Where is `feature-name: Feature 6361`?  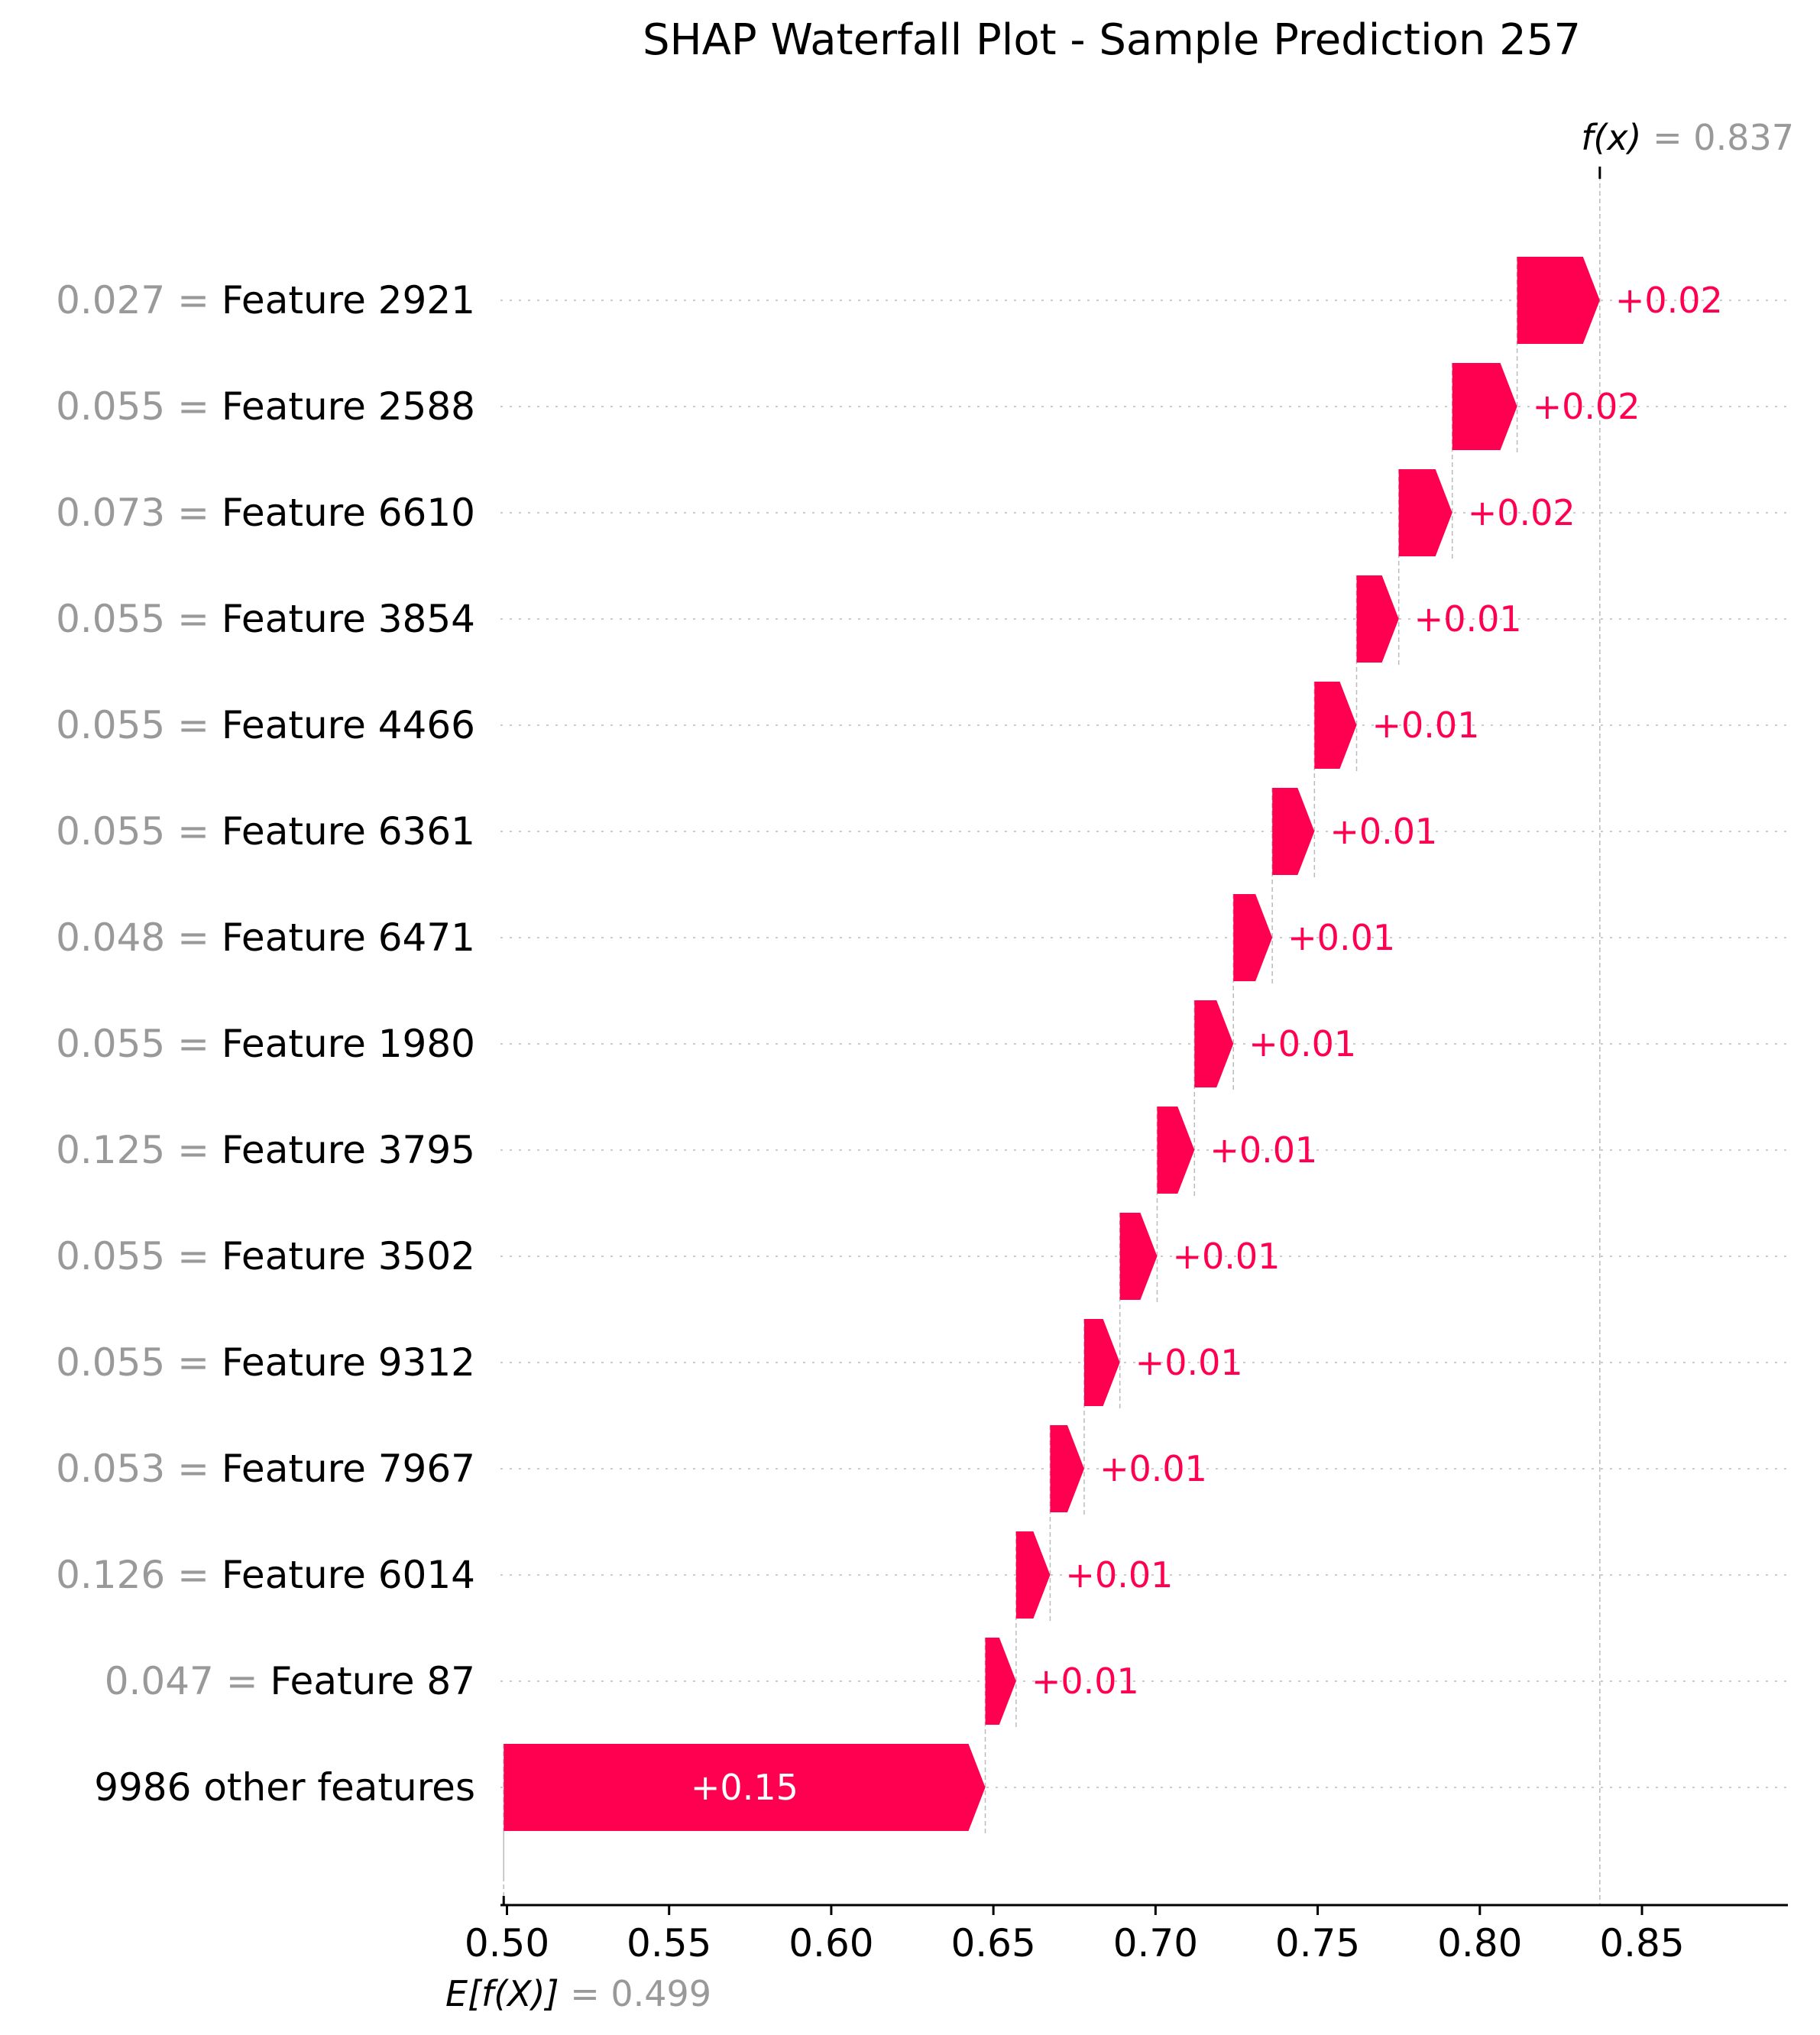
feature-name: Feature 6361 is located at coordinates (348, 831).